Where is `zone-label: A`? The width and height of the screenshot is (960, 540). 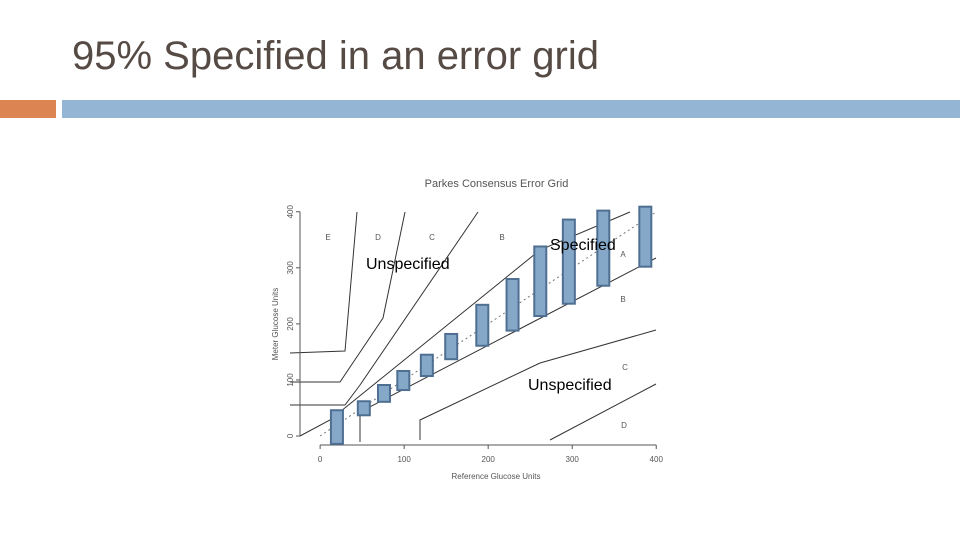
zone-label: A is located at coordinates (623, 254).